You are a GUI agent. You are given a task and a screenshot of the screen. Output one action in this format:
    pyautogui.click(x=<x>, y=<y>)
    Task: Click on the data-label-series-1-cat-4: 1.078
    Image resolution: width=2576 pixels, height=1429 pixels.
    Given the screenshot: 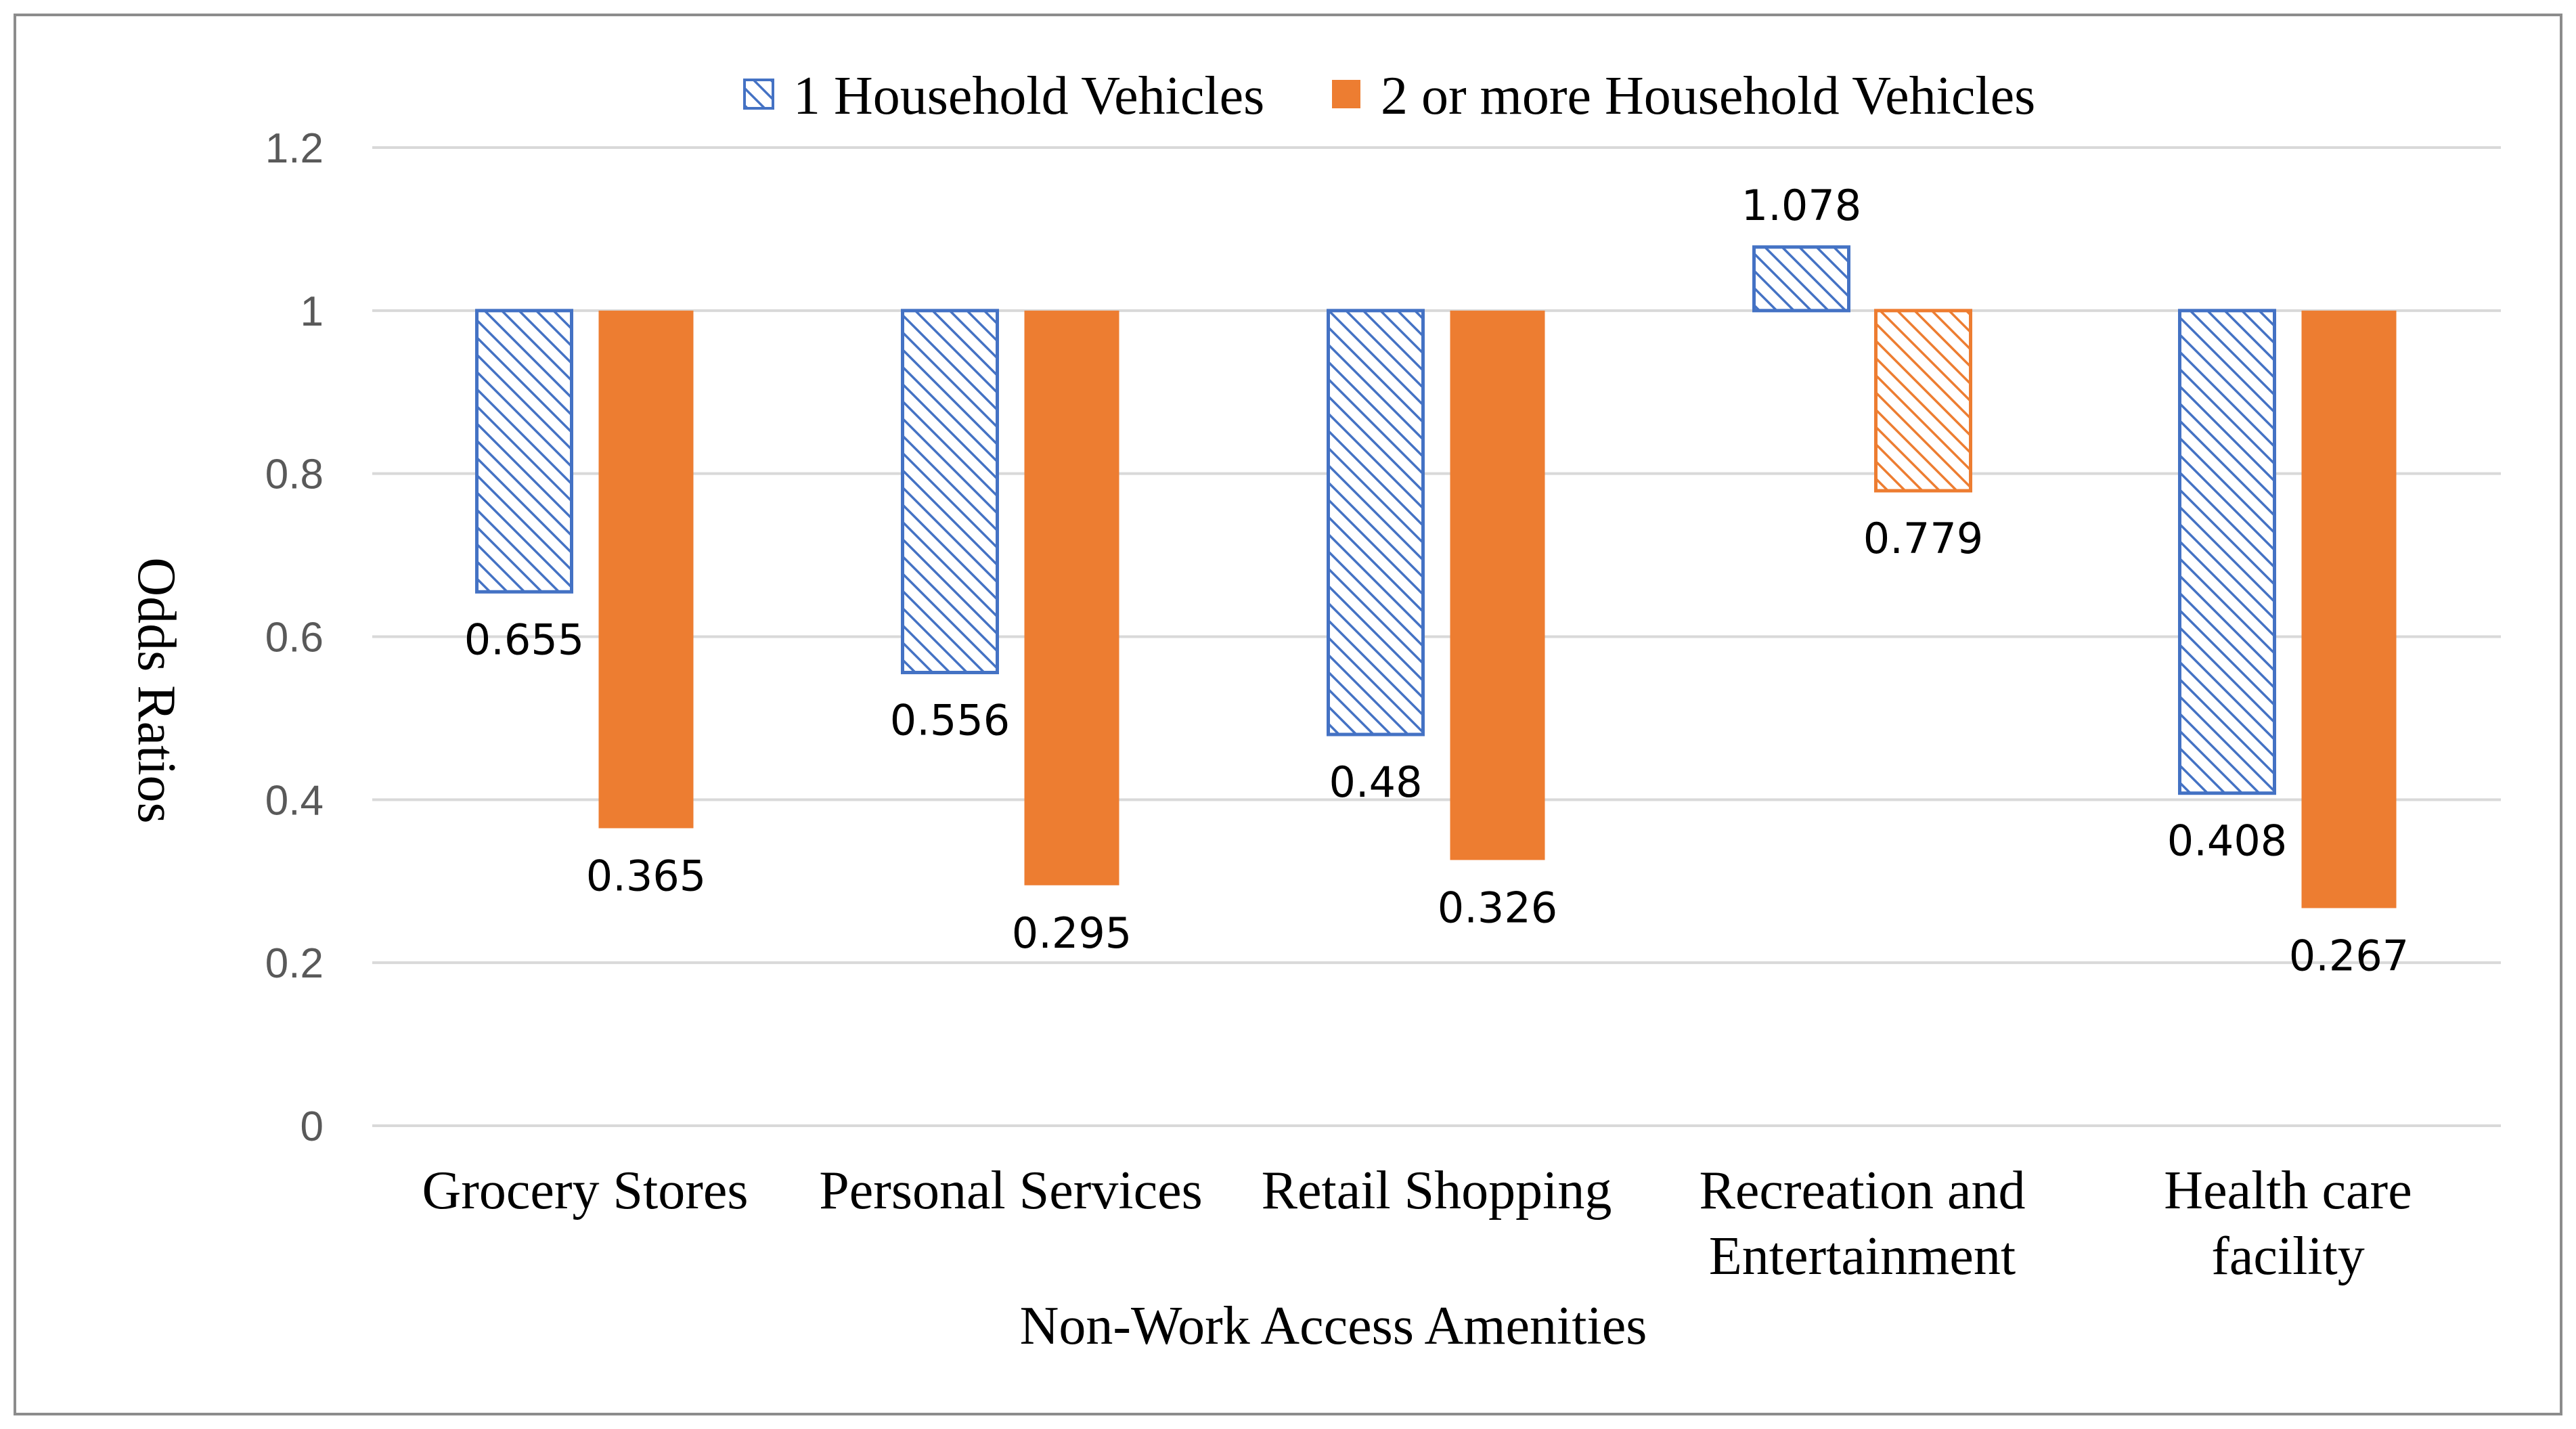 What is the action you would take?
    pyautogui.click(x=1801, y=205)
    